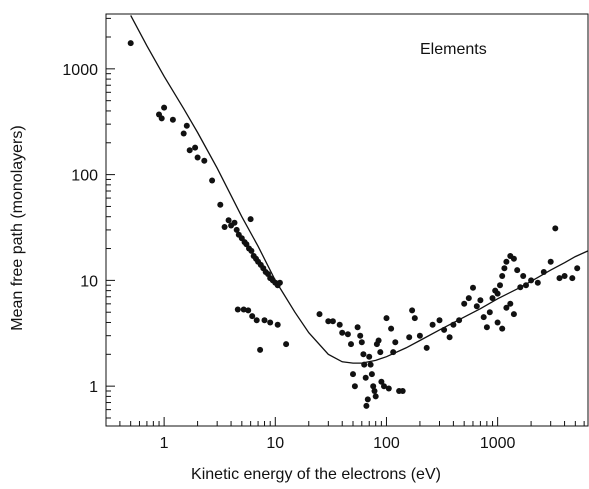  What do you see at coordinates (164, 443) in the screenshot?
I see `x-tick-label: 1` at bounding box center [164, 443].